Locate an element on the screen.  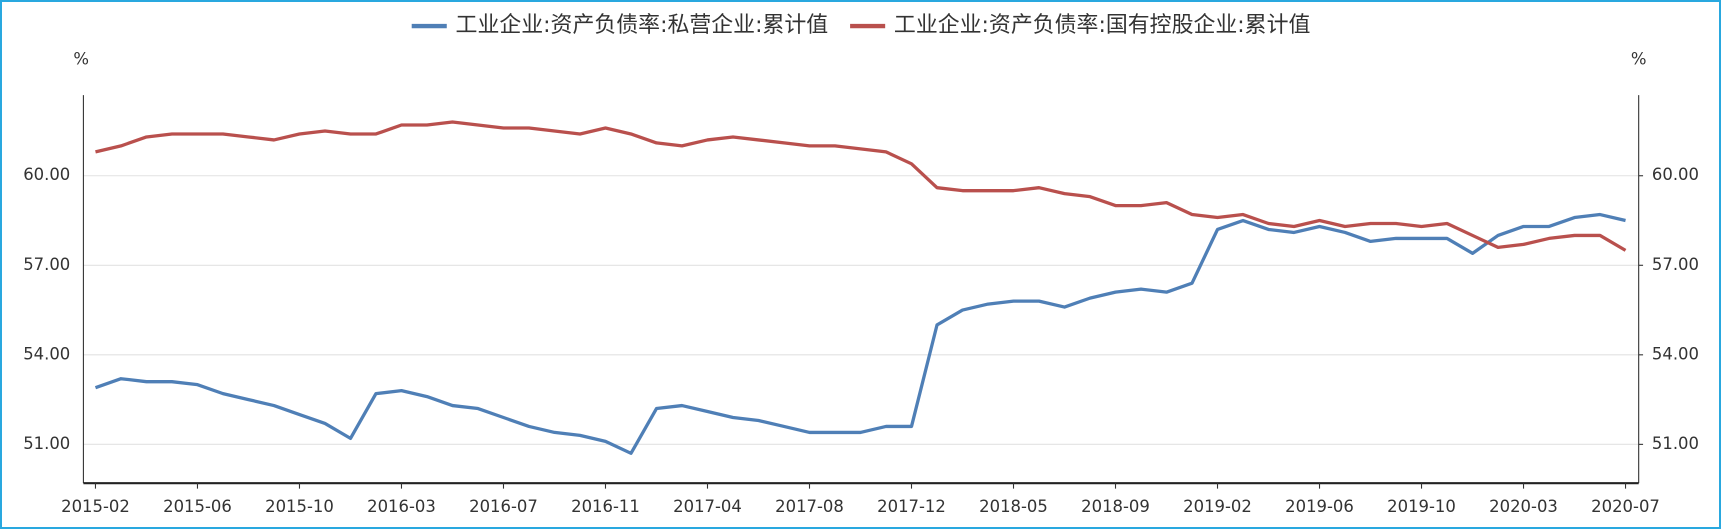
y2-tick-label: 57.00 is located at coordinates (1675, 264).